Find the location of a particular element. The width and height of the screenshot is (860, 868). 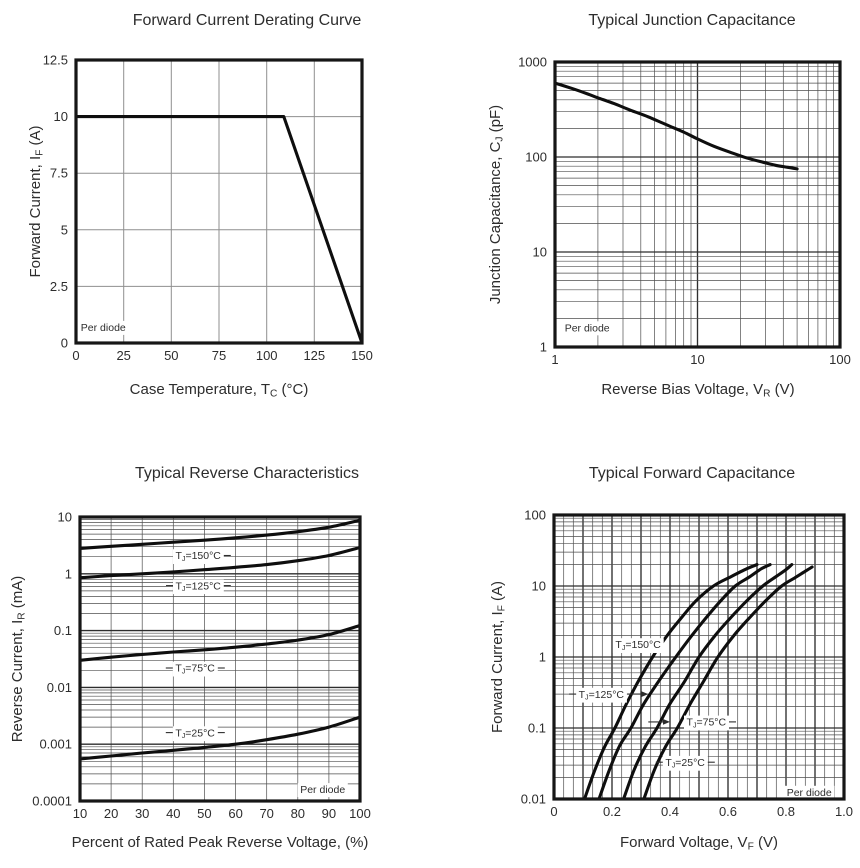

y-tick-label: 5 is located at coordinates (64, 229).